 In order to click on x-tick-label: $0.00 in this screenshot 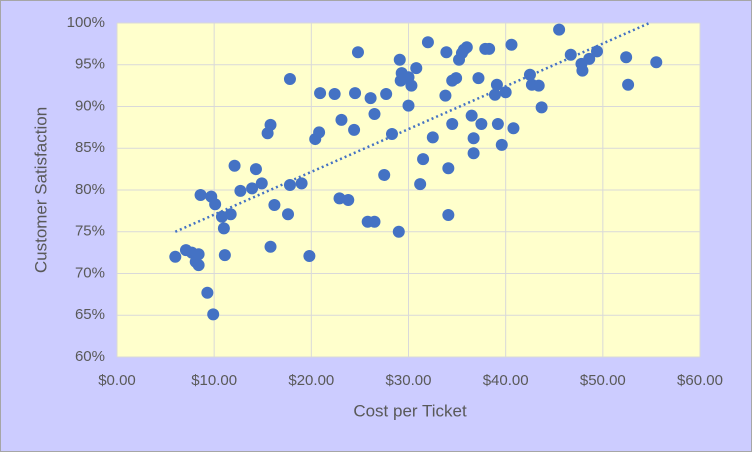, I will do `click(117, 380)`.